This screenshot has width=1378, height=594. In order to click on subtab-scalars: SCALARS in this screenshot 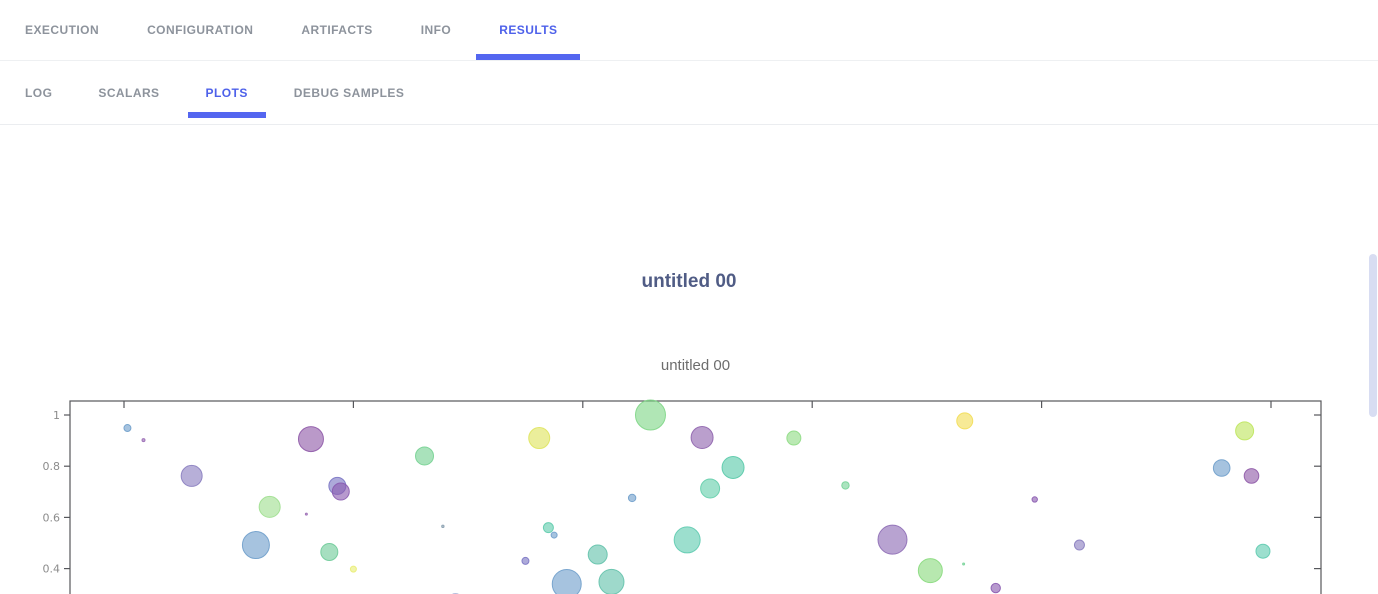, I will do `click(128, 92)`.